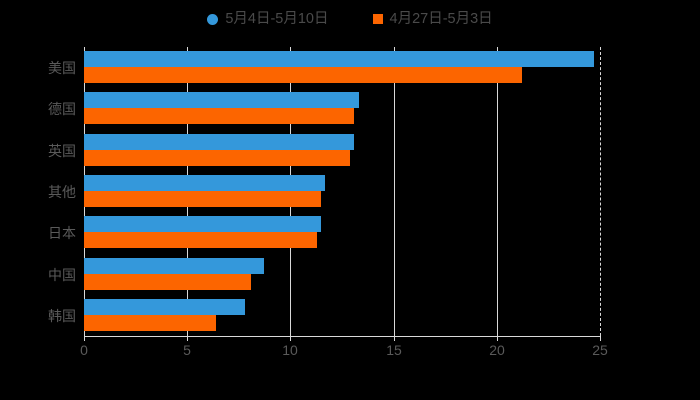  What do you see at coordinates (62, 151) in the screenshot?
I see `y-tick-label: 英国` at bounding box center [62, 151].